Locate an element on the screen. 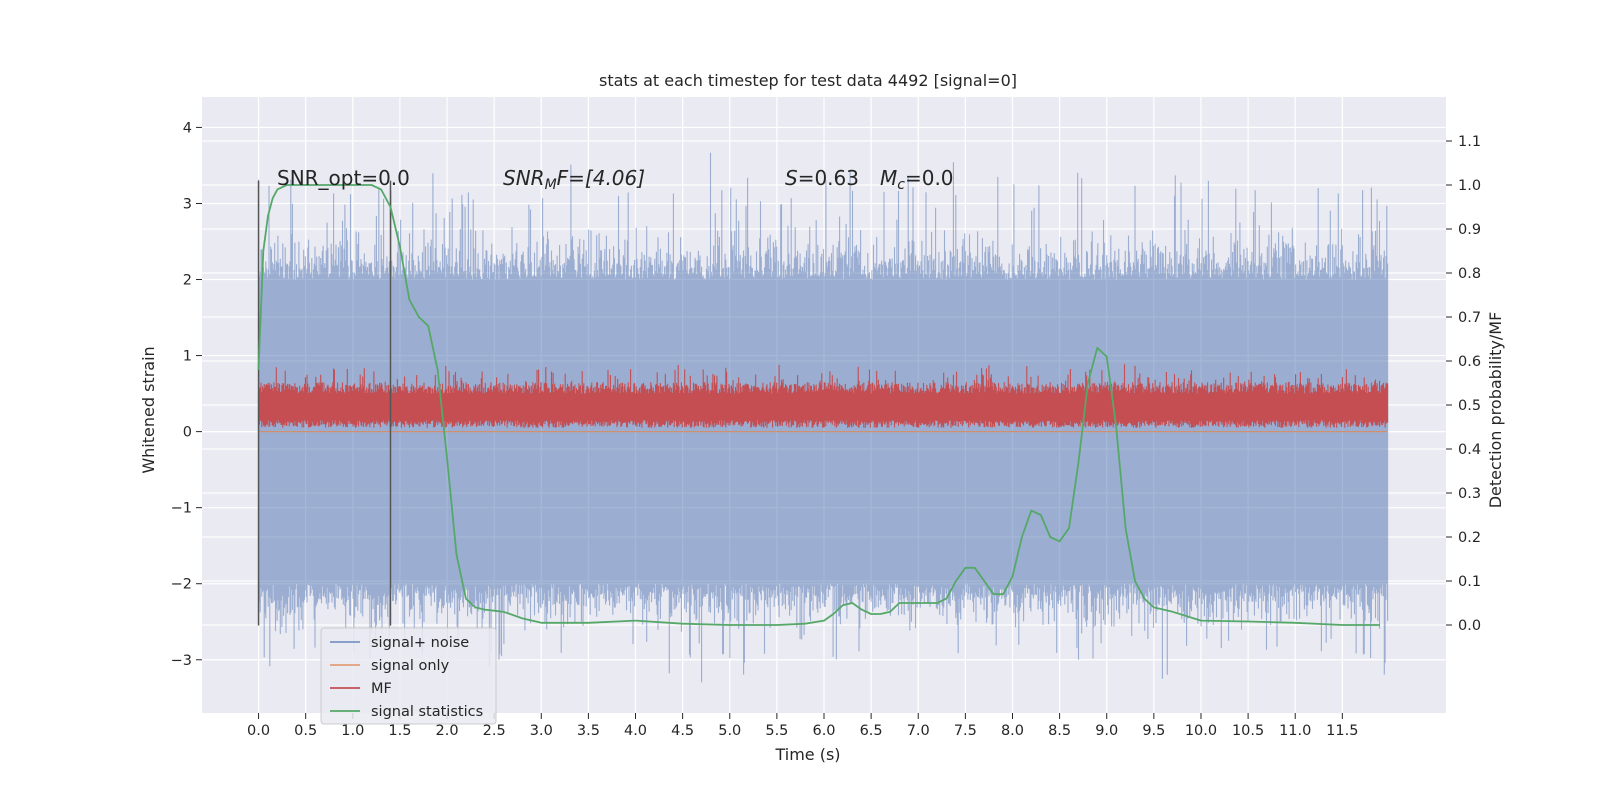  mc-main: M is located at coordinates (888, 178).